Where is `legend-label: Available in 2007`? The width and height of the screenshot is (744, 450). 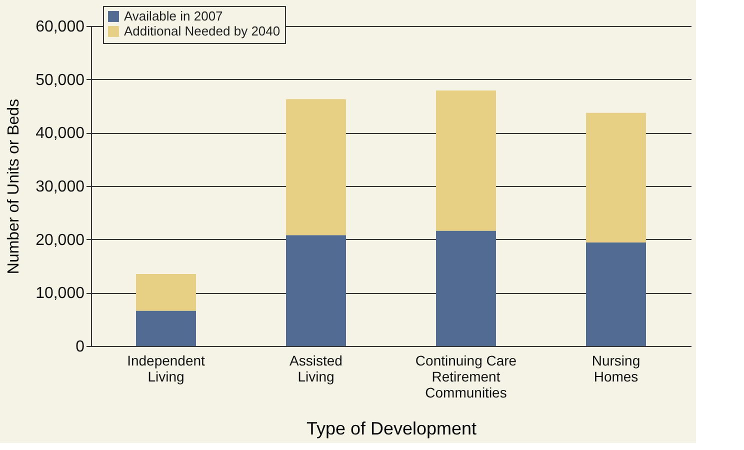
legend-label: Available in 2007 is located at coordinates (173, 16).